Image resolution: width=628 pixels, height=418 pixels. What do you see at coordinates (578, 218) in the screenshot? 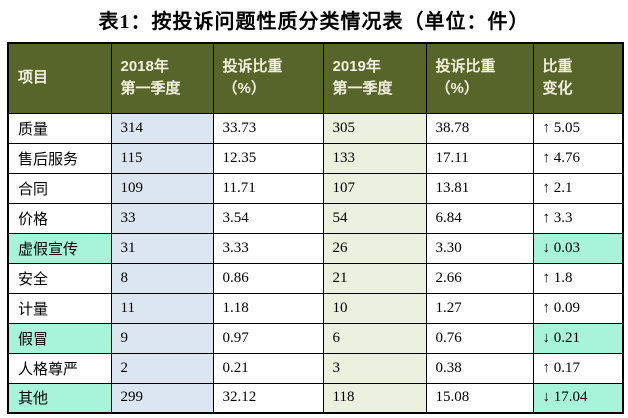
I see `change-cell: ↑ 3.3` at bounding box center [578, 218].